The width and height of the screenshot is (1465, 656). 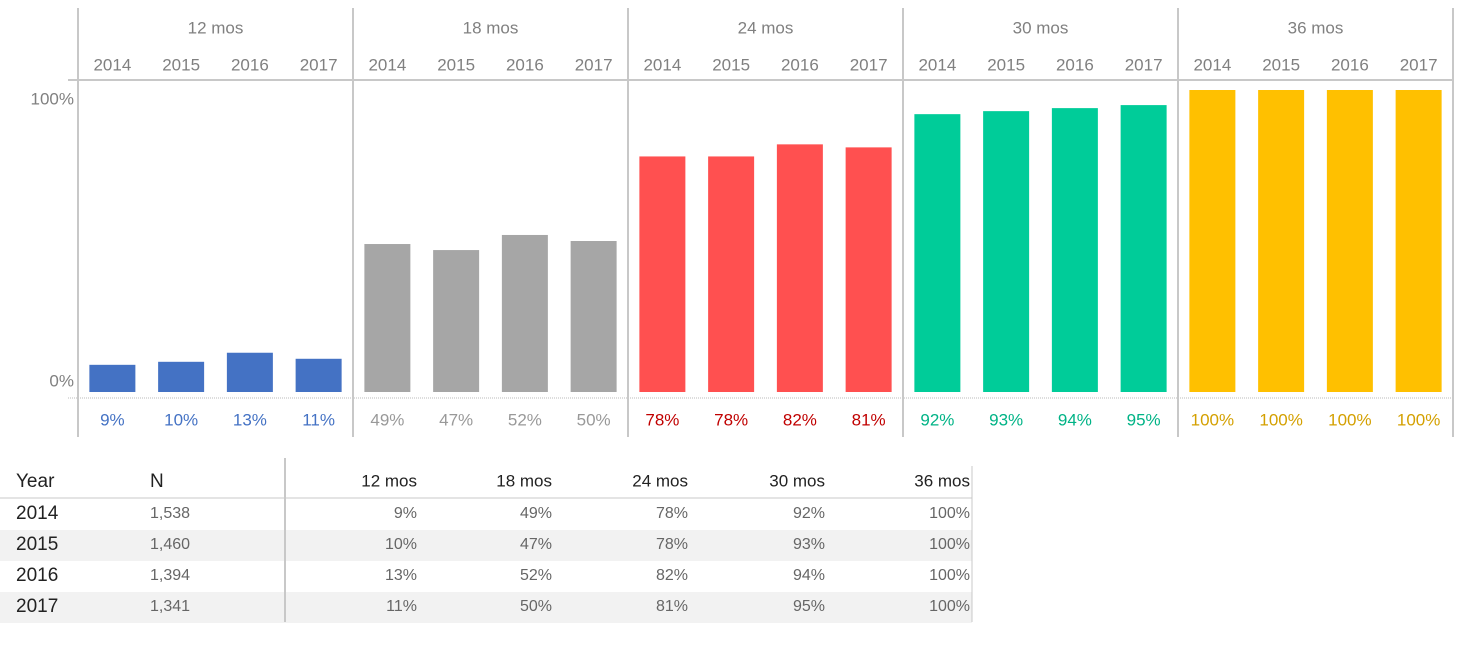 I want to click on table-cell: 47%, so click(x=536, y=544).